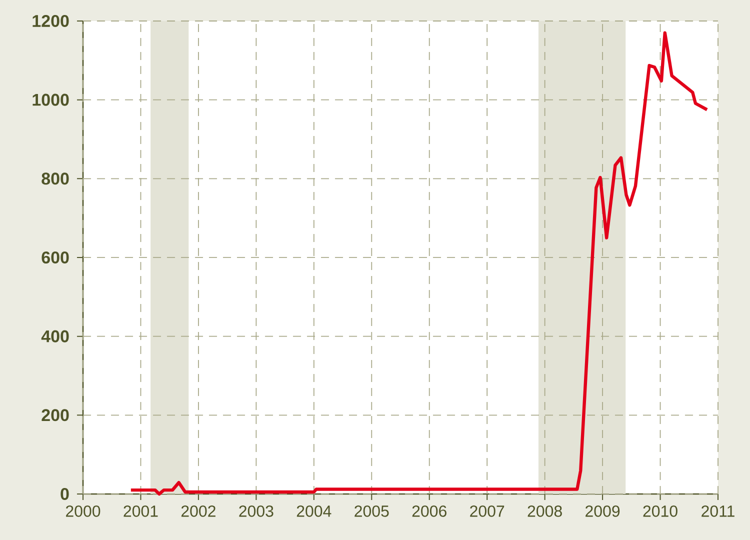 The image size is (750, 540). Describe the element at coordinates (256, 511) in the screenshot. I see `x-tick-label: 2003` at that location.